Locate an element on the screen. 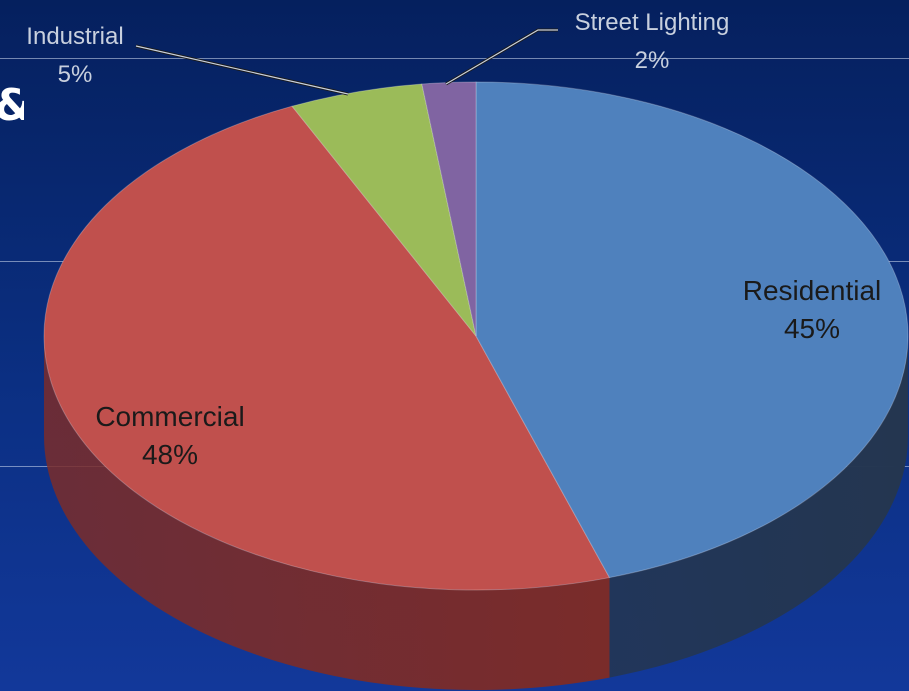 Image resolution: width=909 pixels, height=691 pixels. slice-label-street-lighting: Street Lighting is located at coordinates (652, 22).